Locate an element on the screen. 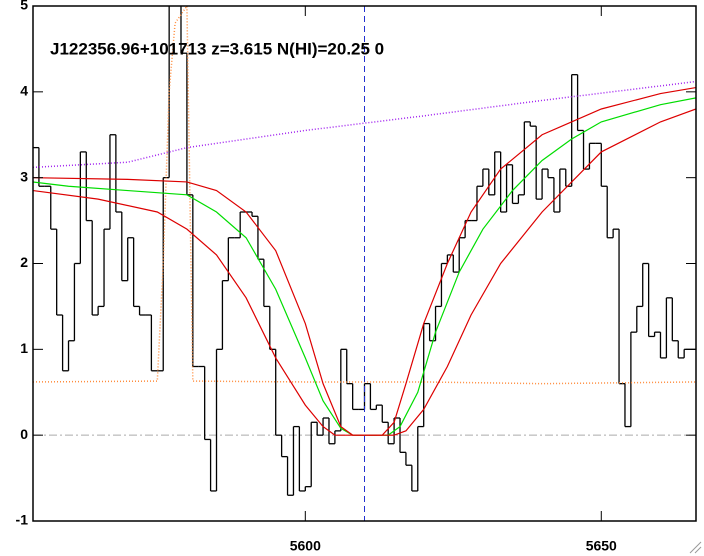 This screenshot has height=556, width=704. y-tick-label: 0 is located at coordinates (24, 434).